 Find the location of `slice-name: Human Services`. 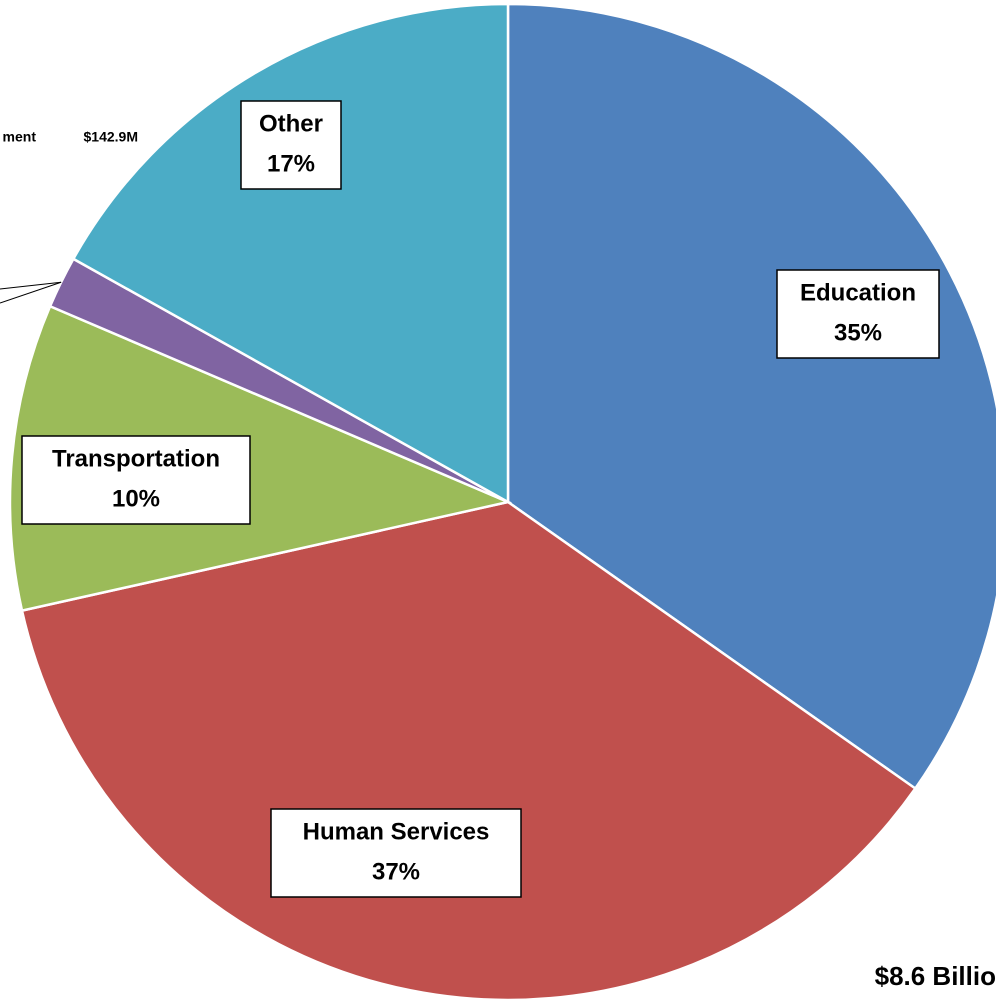

slice-name: Human Services is located at coordinates (396, 831).